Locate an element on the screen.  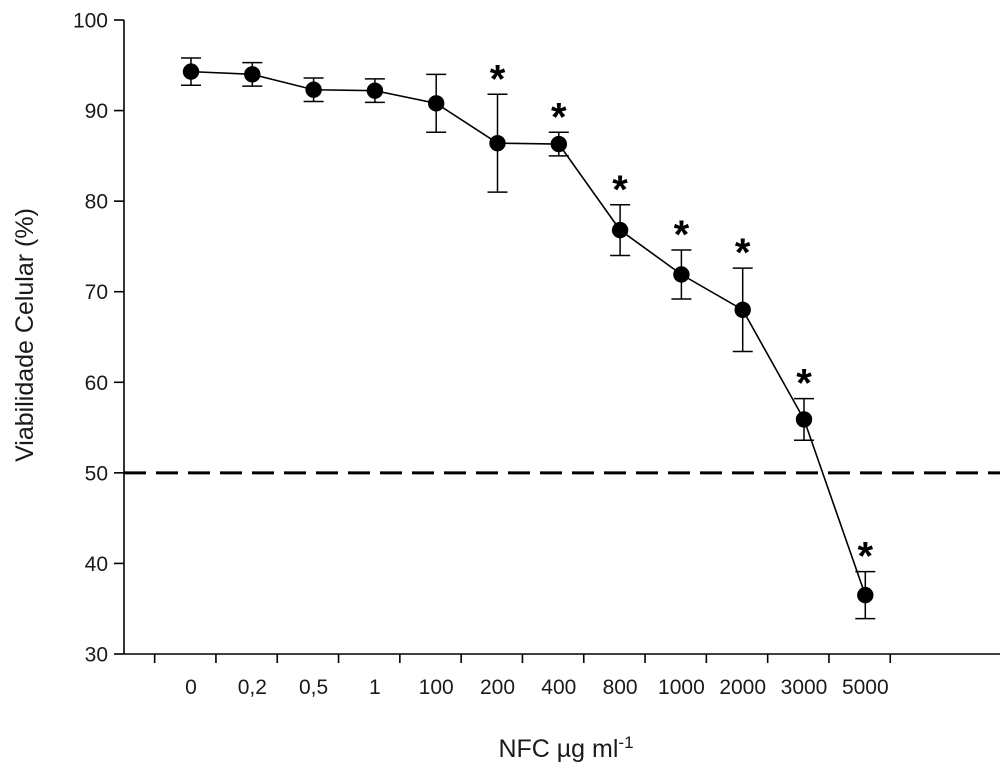
x-tick-label: 400 is located at coordinates (558, 687).